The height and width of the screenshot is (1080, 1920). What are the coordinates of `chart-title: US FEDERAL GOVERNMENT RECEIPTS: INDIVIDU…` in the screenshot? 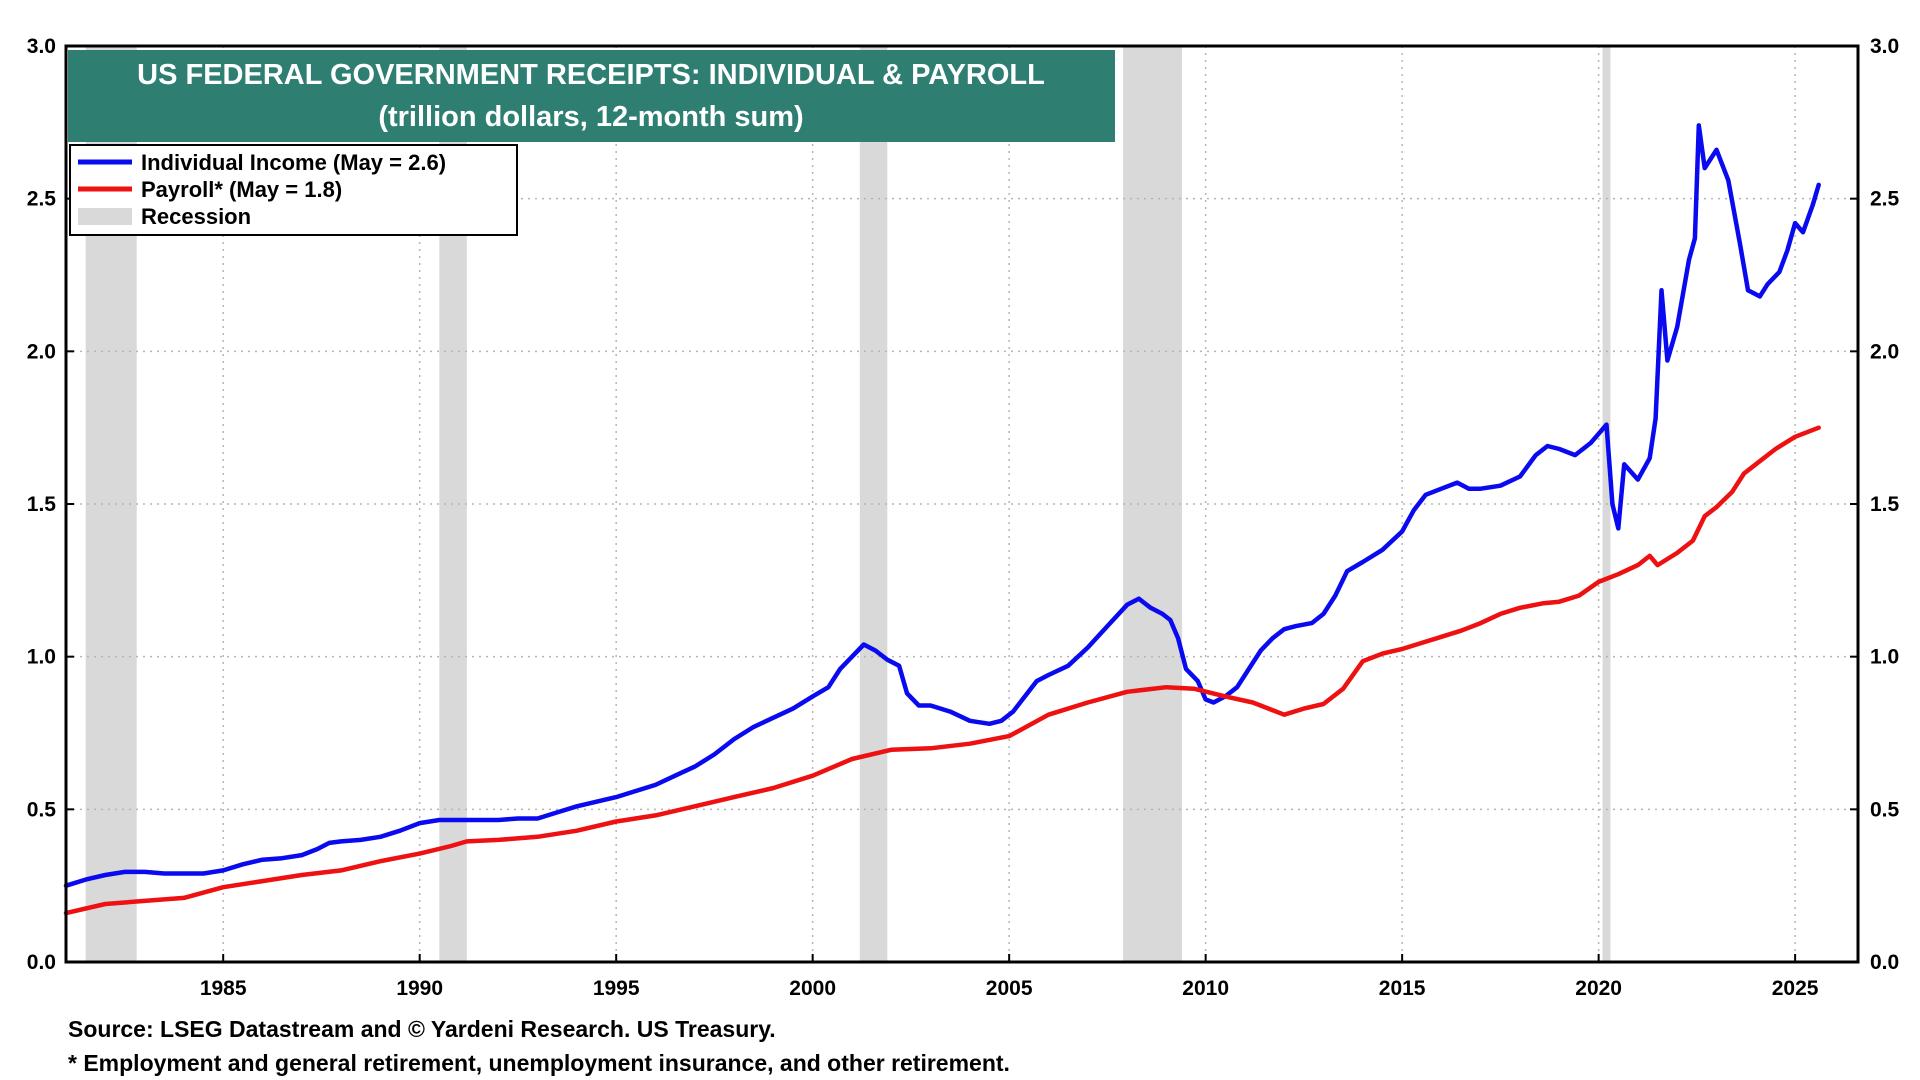 It's located at (591, 75).